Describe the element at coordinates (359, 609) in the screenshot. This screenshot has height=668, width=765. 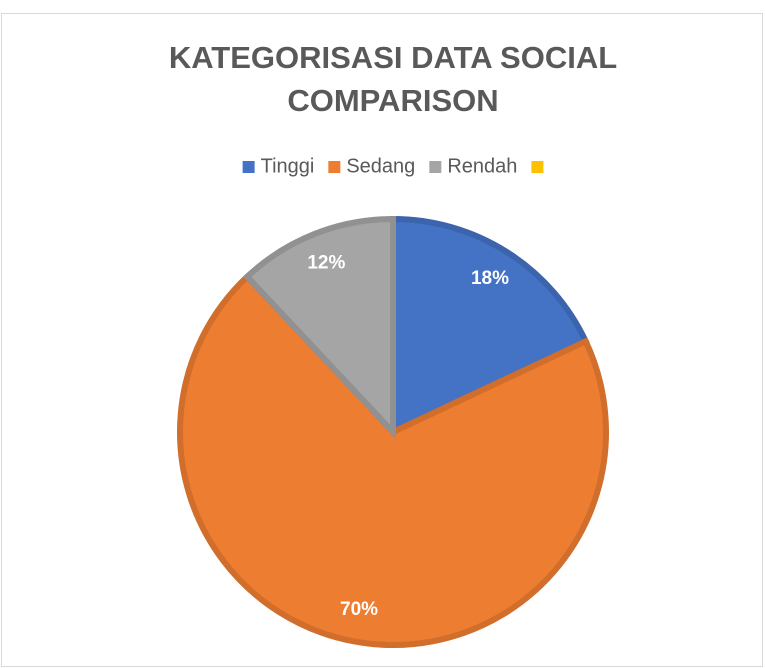
I see `data-label: 70%` at that location.